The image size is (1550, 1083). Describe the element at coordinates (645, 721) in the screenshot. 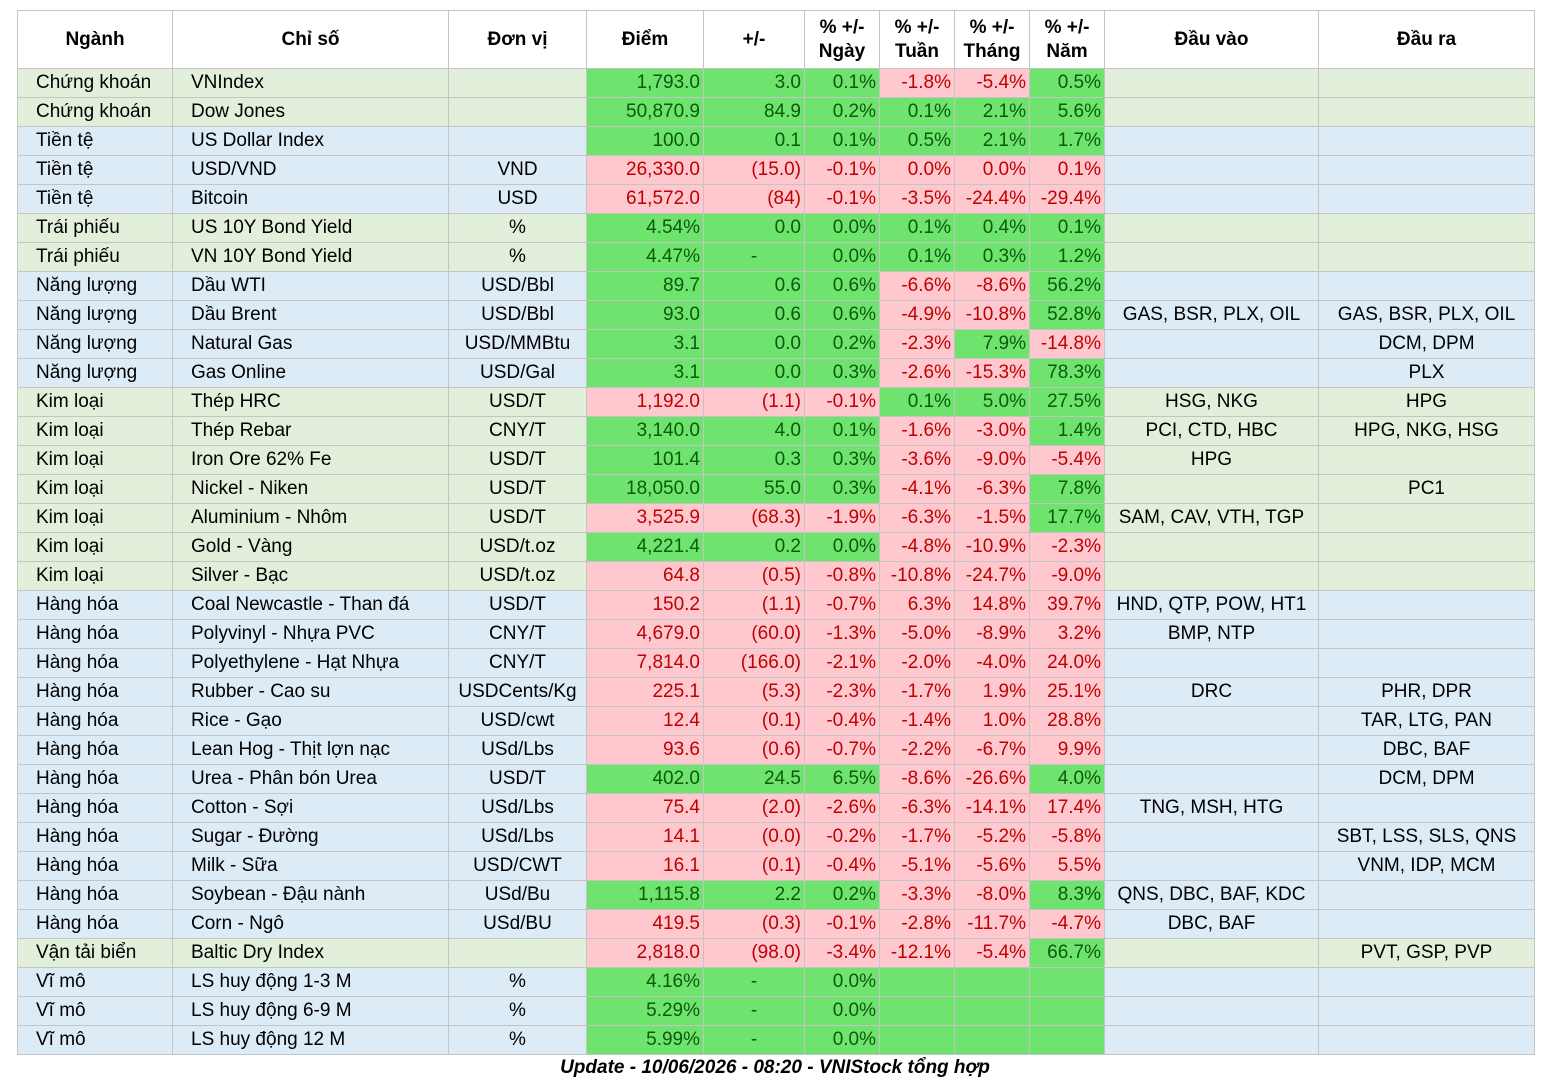

I see `cell: 12.4` at that location.